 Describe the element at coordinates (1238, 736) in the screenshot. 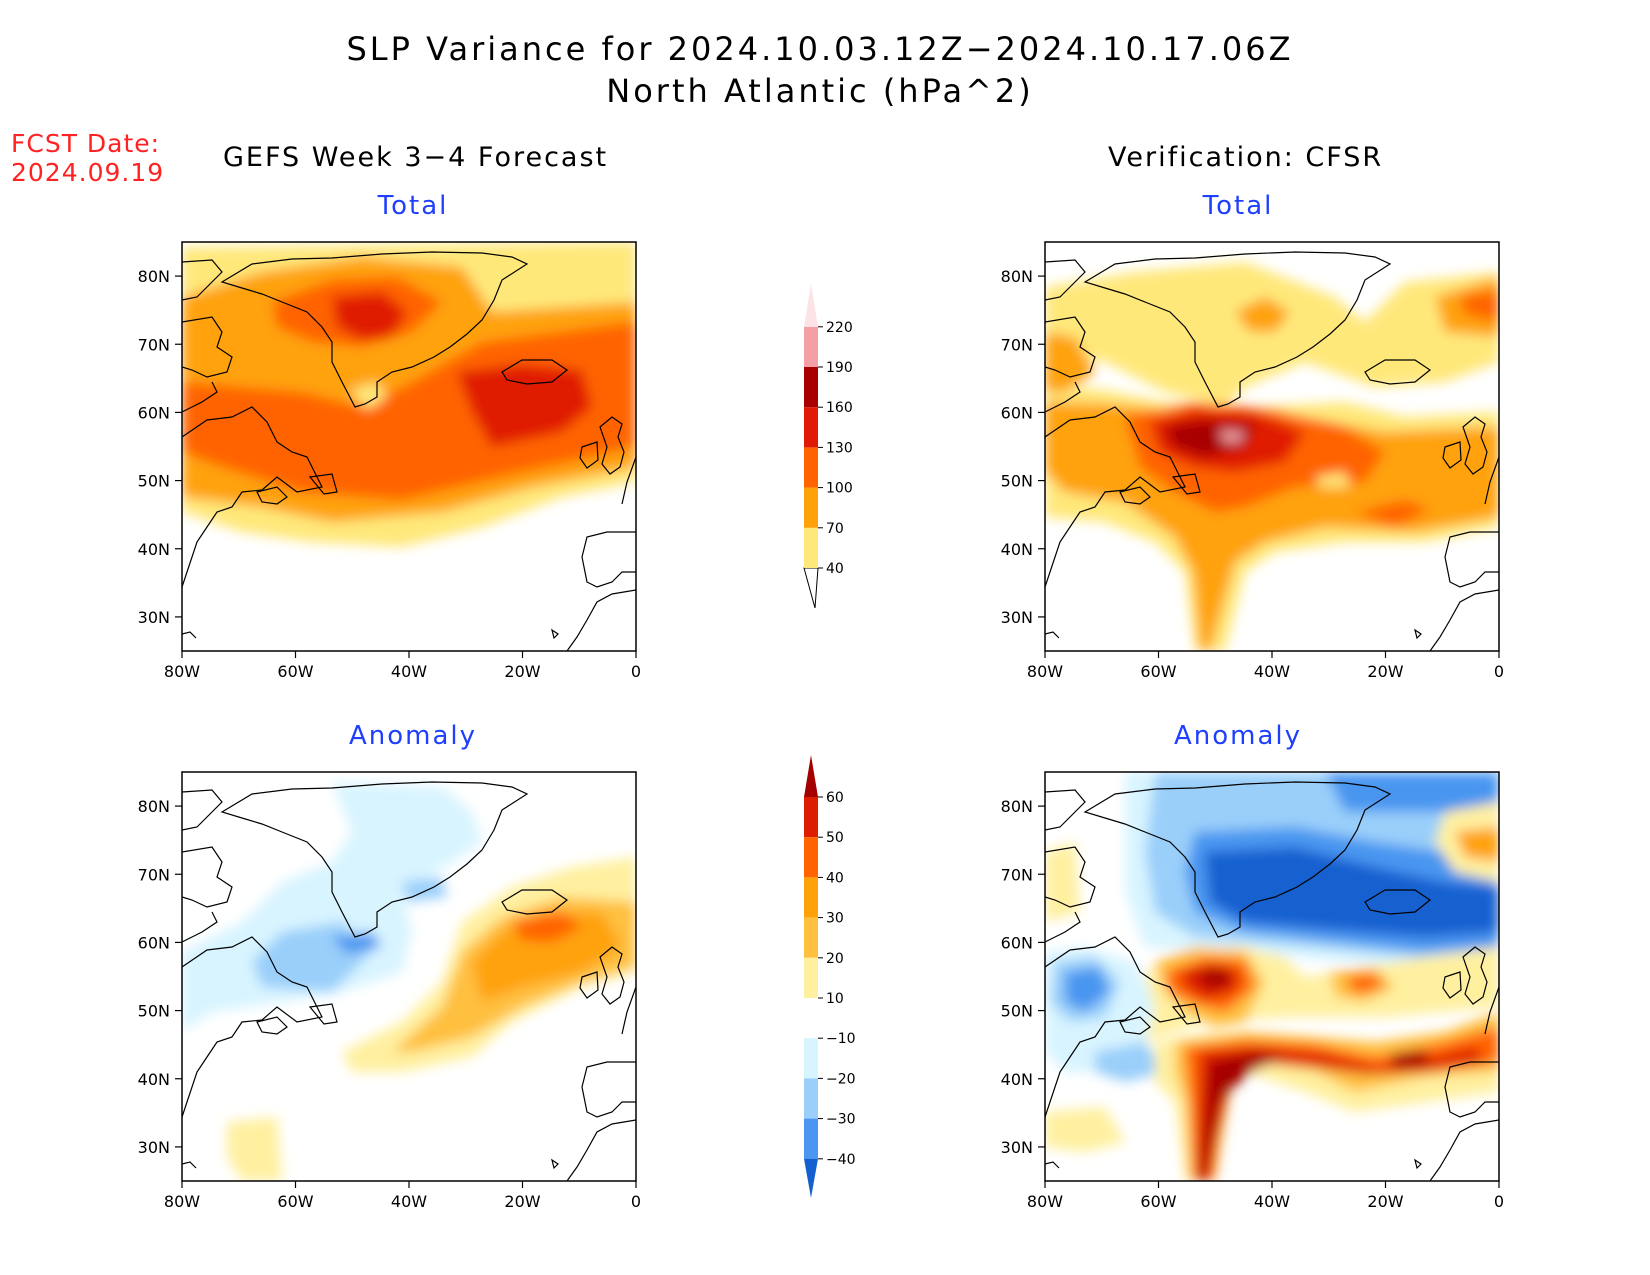

I see `panel-title-bottom-right: Anomaly` at that location.